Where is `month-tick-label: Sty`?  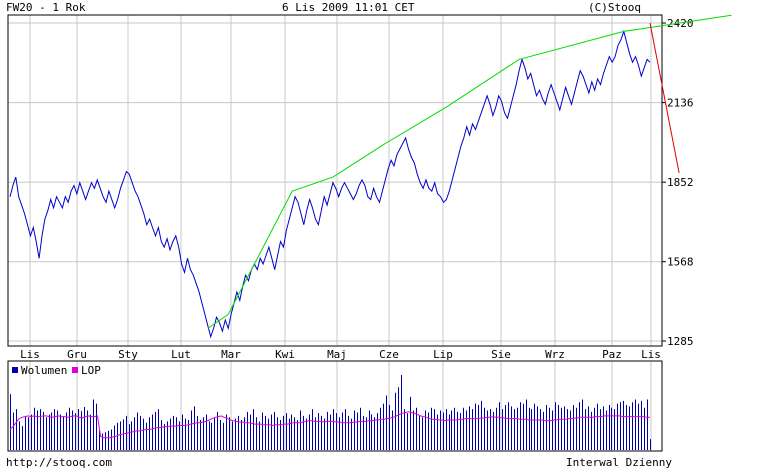 month-tick-label: Sty is located at coordinates (128, 354).